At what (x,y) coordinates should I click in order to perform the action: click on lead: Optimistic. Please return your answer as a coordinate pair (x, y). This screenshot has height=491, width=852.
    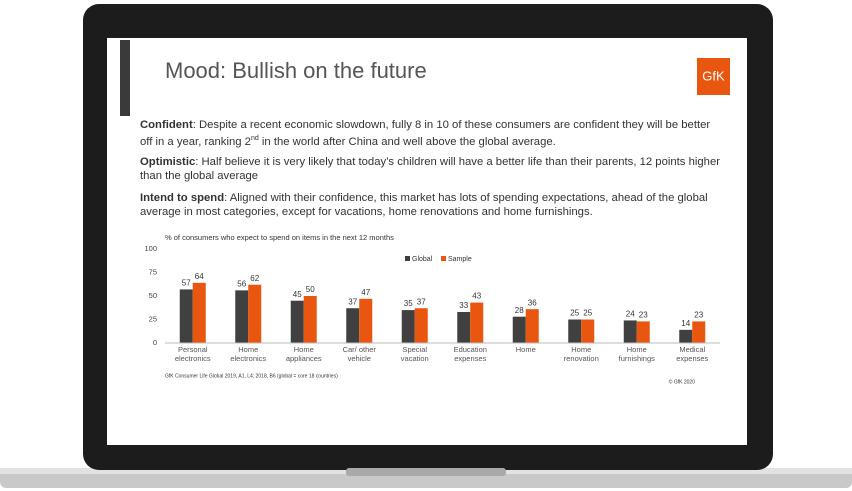
    Looking at the image, I should click on (168, 162).